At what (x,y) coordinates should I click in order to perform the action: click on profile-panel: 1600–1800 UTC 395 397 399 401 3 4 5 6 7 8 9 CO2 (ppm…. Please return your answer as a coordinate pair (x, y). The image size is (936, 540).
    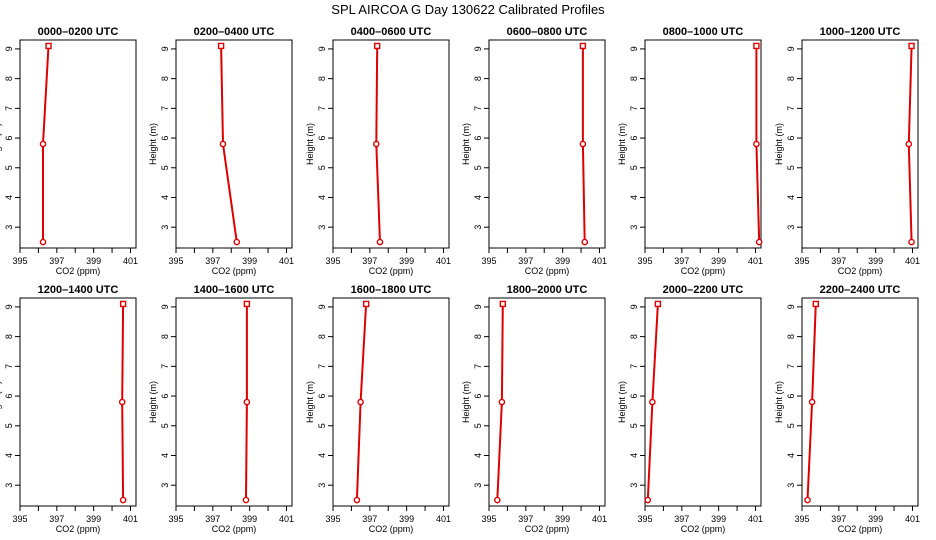
    Looking at the image, I should click on (378, 409).